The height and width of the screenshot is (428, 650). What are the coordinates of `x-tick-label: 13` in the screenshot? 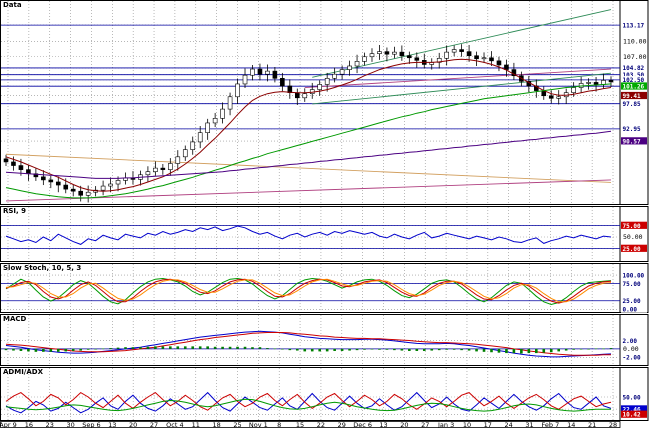 It's located at (112, 424).